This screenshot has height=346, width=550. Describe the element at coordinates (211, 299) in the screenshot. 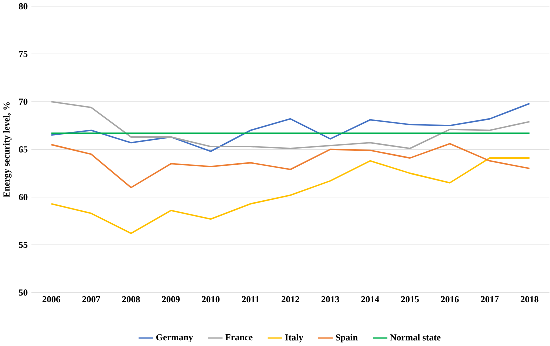

I see `x-tick-label: 2010` at that location.